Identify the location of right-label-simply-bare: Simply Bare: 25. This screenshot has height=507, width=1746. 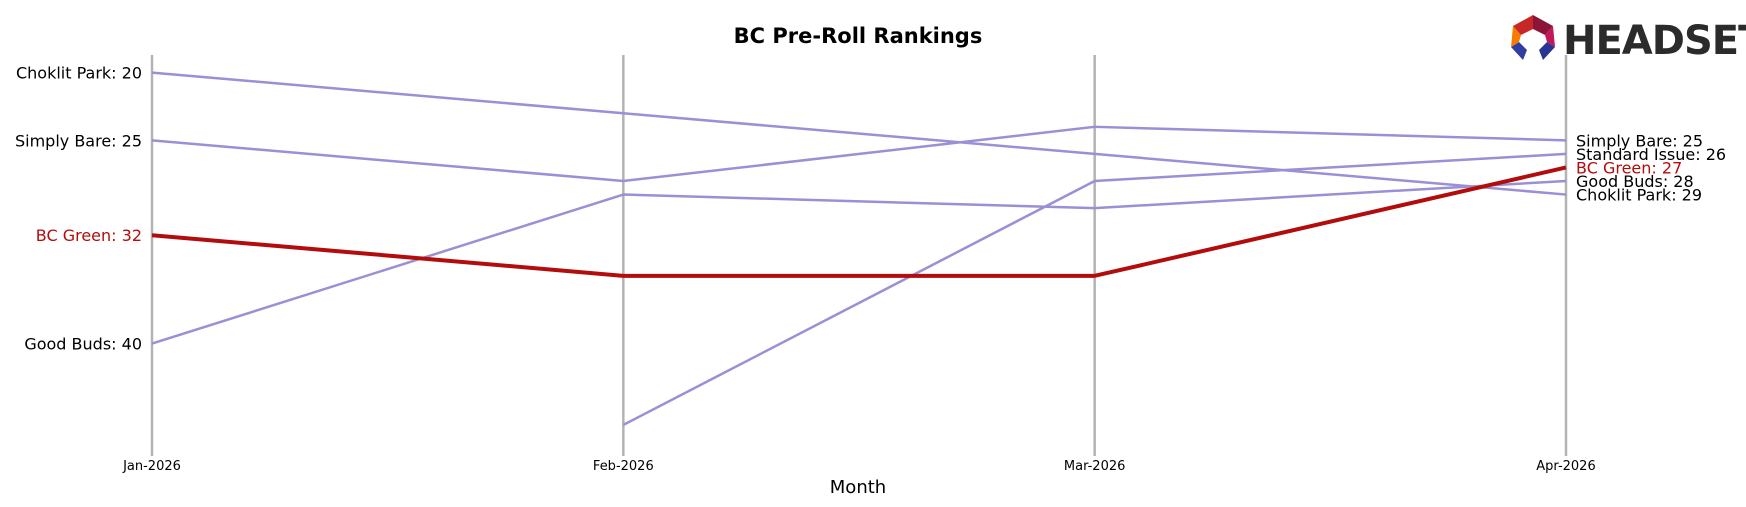
(1639, 140).